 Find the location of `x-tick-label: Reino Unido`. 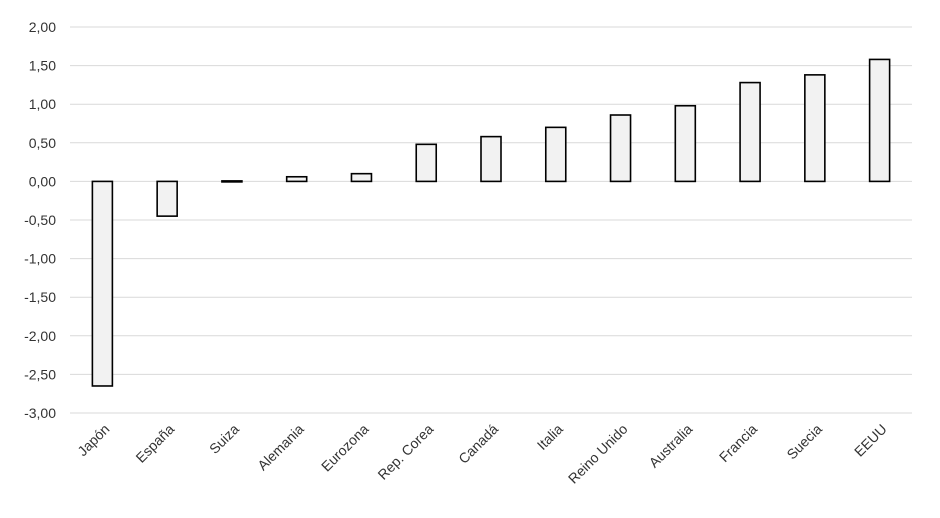

x-tick-label: Reino Unido is located at coordinates (598, 454).